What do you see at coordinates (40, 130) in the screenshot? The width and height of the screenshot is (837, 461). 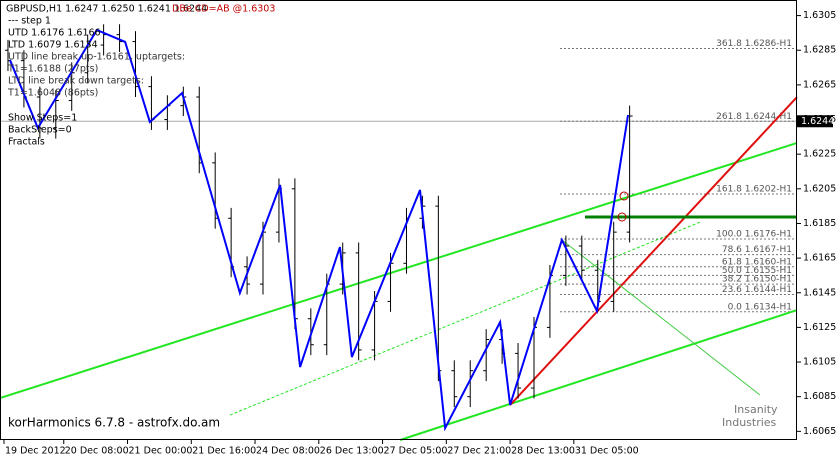 I see `back-steps-label: BackSteps=0` at bounding box center [40, 130].